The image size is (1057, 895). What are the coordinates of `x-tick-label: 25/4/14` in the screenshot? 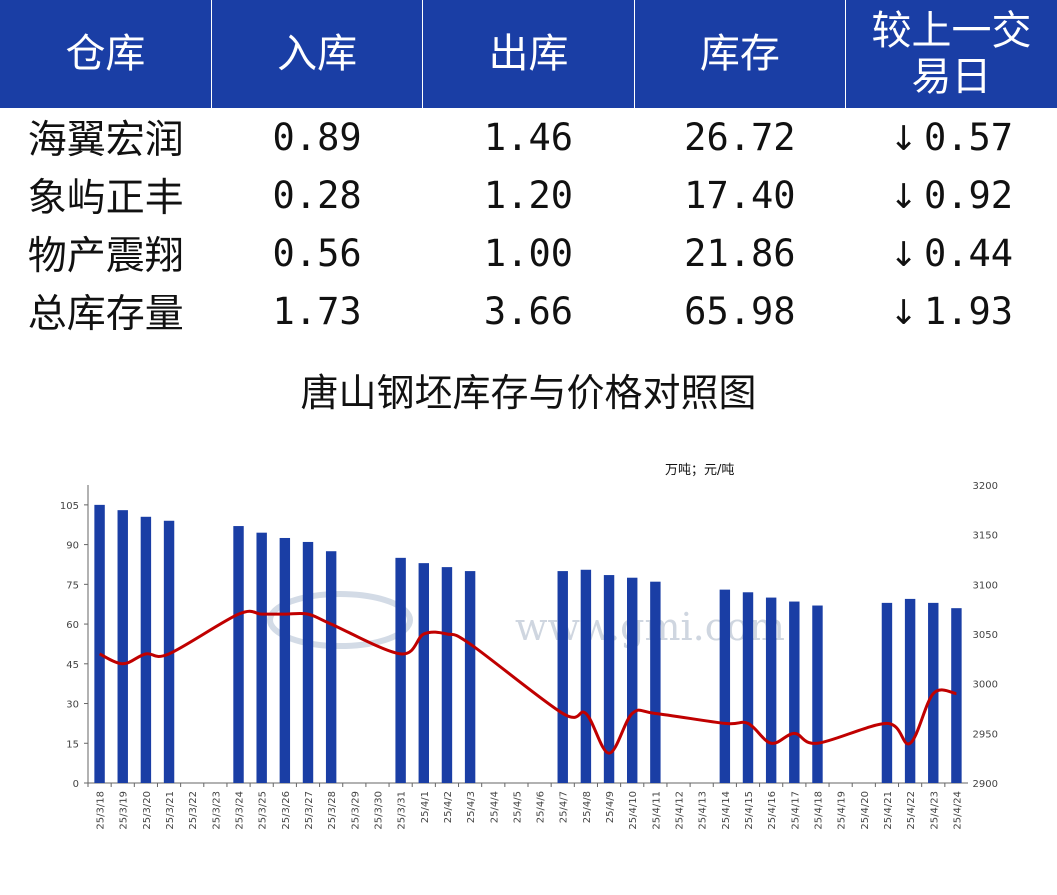 It's located at (726, 810).